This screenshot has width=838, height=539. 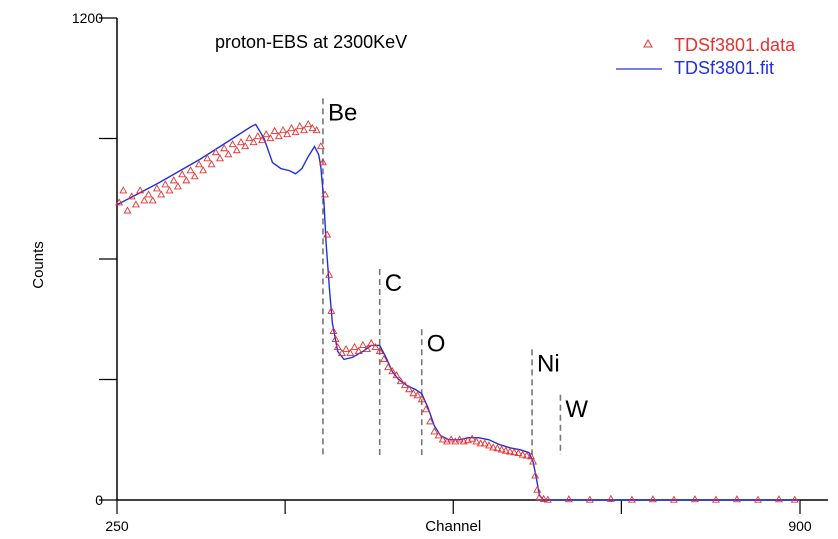 What do you see at coordinates (706, 56) in the screenshot?
I see `legend: TDSf3801.data TDSf3801.fit` at bounding box center [706, 56].